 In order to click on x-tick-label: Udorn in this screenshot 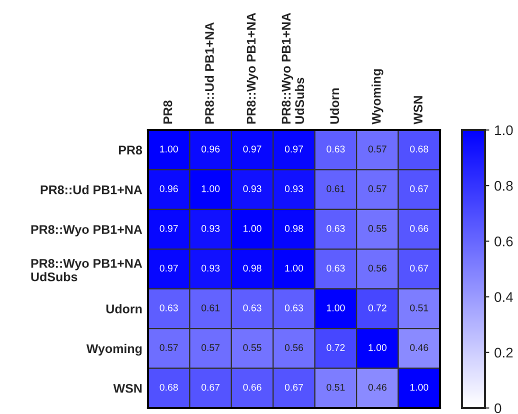, I will do `click(335, 106)`.